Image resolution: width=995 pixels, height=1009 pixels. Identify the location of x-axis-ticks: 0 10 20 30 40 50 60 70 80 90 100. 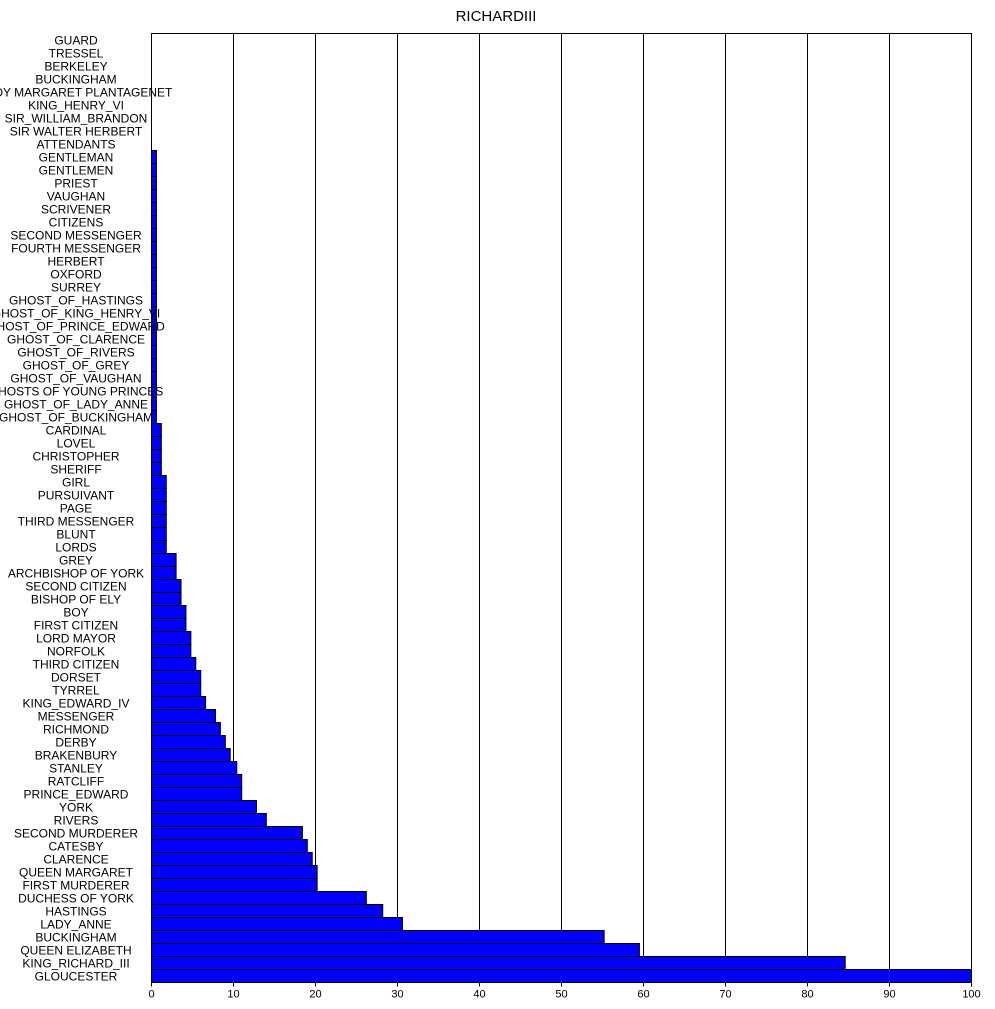
(564, 991).